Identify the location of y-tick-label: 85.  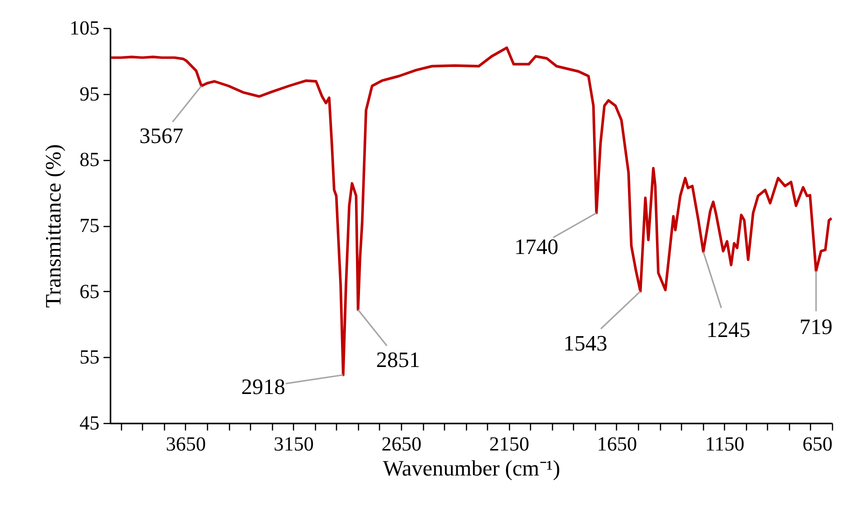
(90, 160).